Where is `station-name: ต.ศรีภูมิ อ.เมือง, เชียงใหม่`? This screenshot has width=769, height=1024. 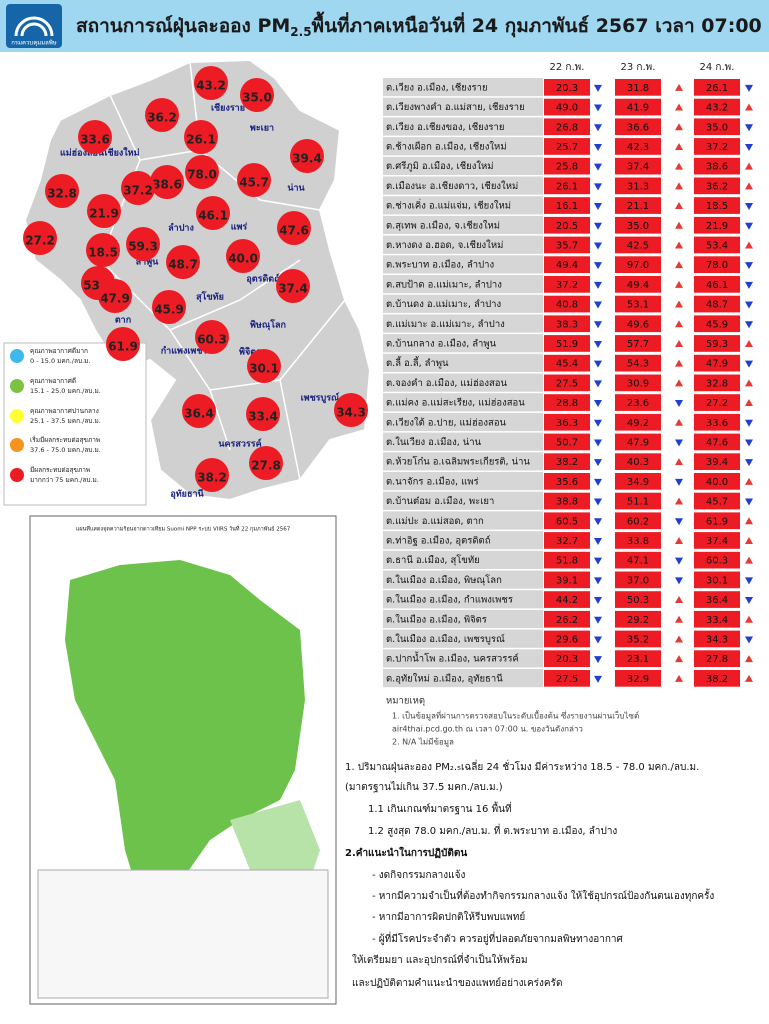
station-name: ต.ศรีภูมิ อ.เมือง, เชียงใหม่ is located at coordinates (440, 166).